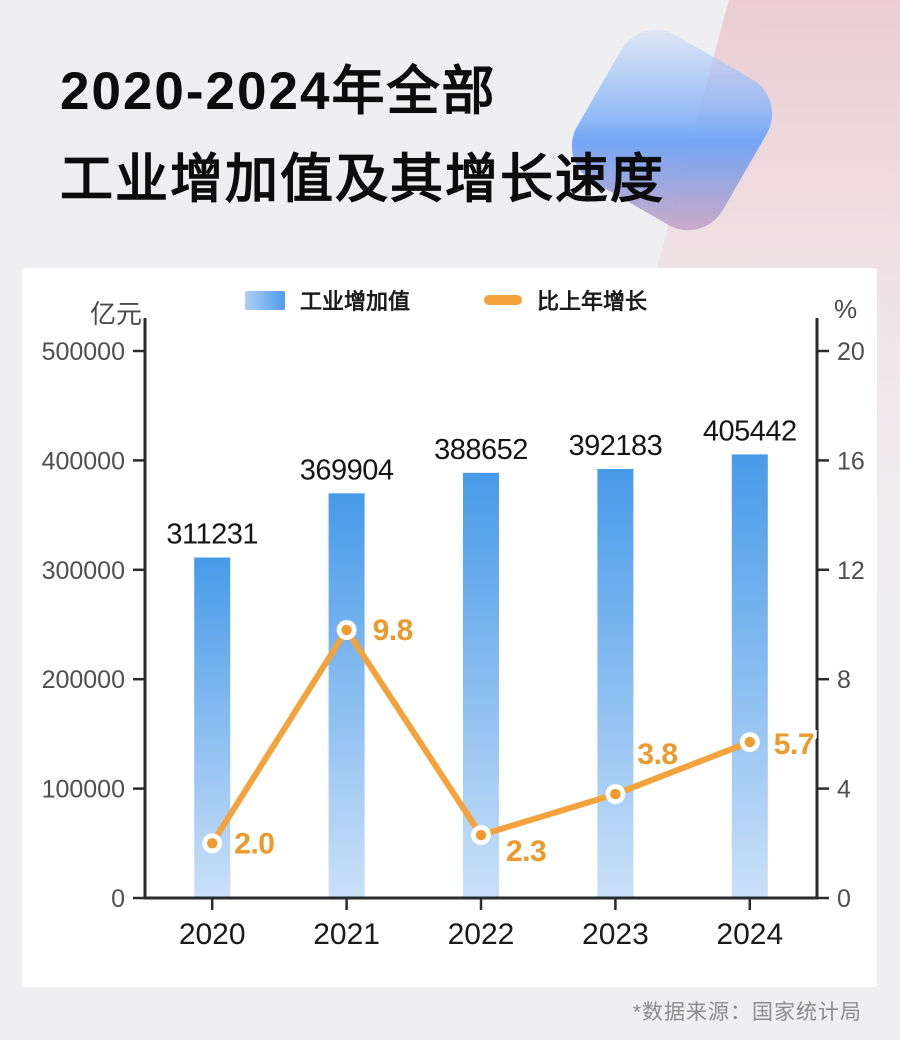 The height and width of the screenshot is (1040, 900). What do you see at coordinates (362, 136) in the screenshot?
I see `page-title: 2020-2024年全部 工业增加值及其增长速度` at bounding box center [362, 136].